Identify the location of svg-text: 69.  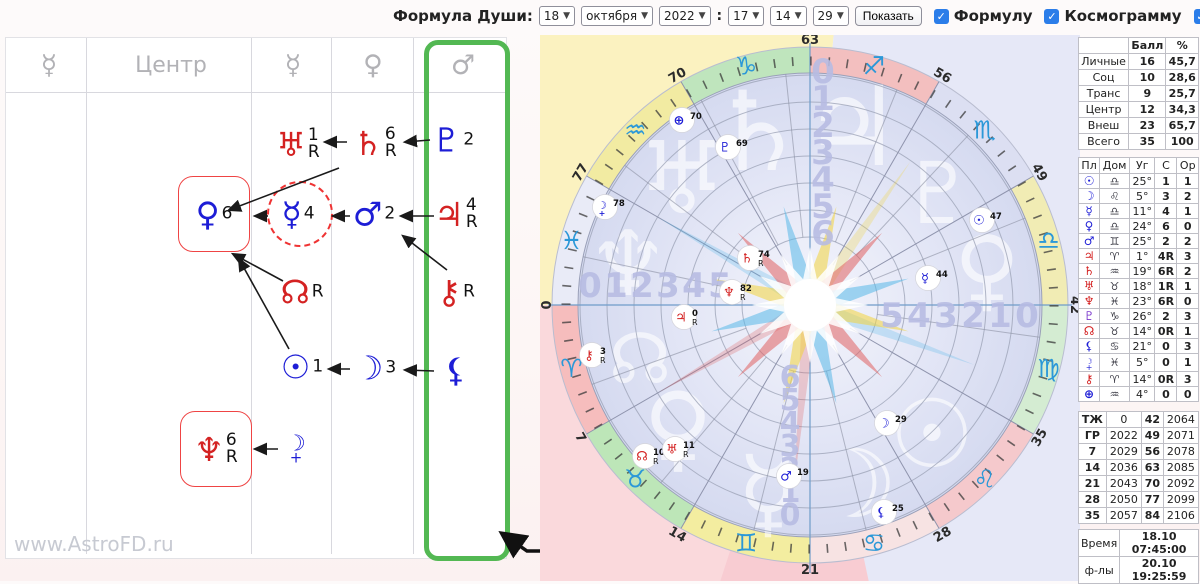
(742, 144).